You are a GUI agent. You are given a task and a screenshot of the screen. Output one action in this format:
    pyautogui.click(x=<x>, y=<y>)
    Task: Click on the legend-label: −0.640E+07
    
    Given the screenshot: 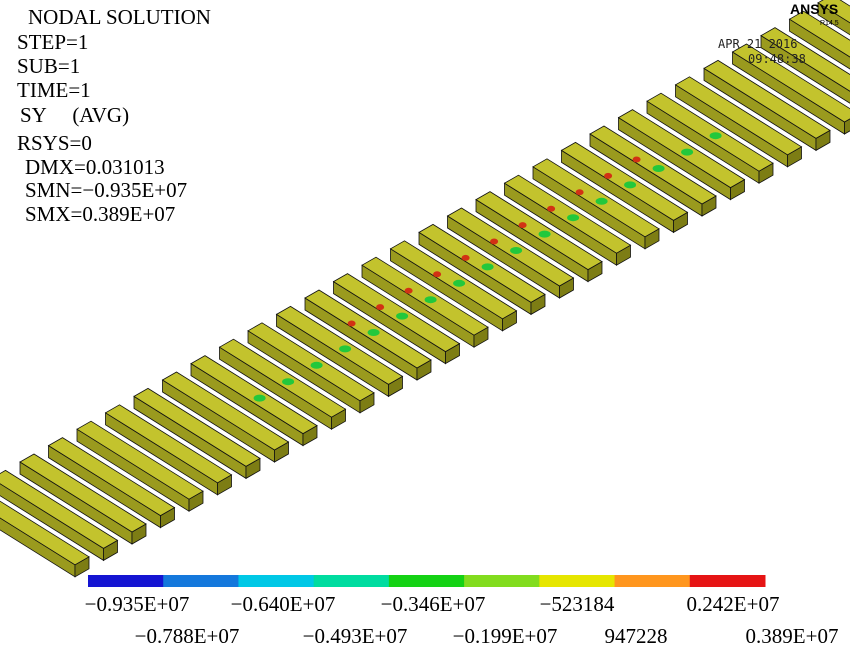 What is the action you would take?
    pyautogui.click(x=283, y=604)
    